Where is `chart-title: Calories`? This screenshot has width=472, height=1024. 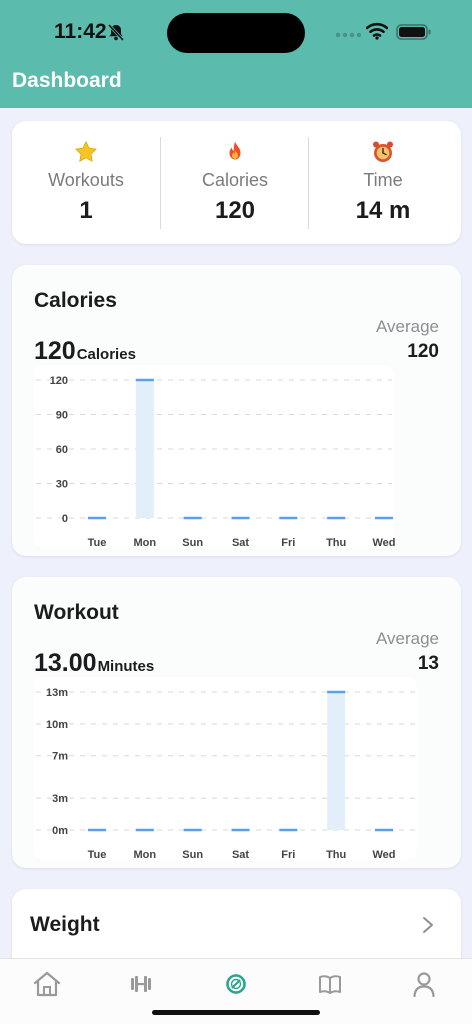 chart-title: Calories is located at coordinates (75, 300).